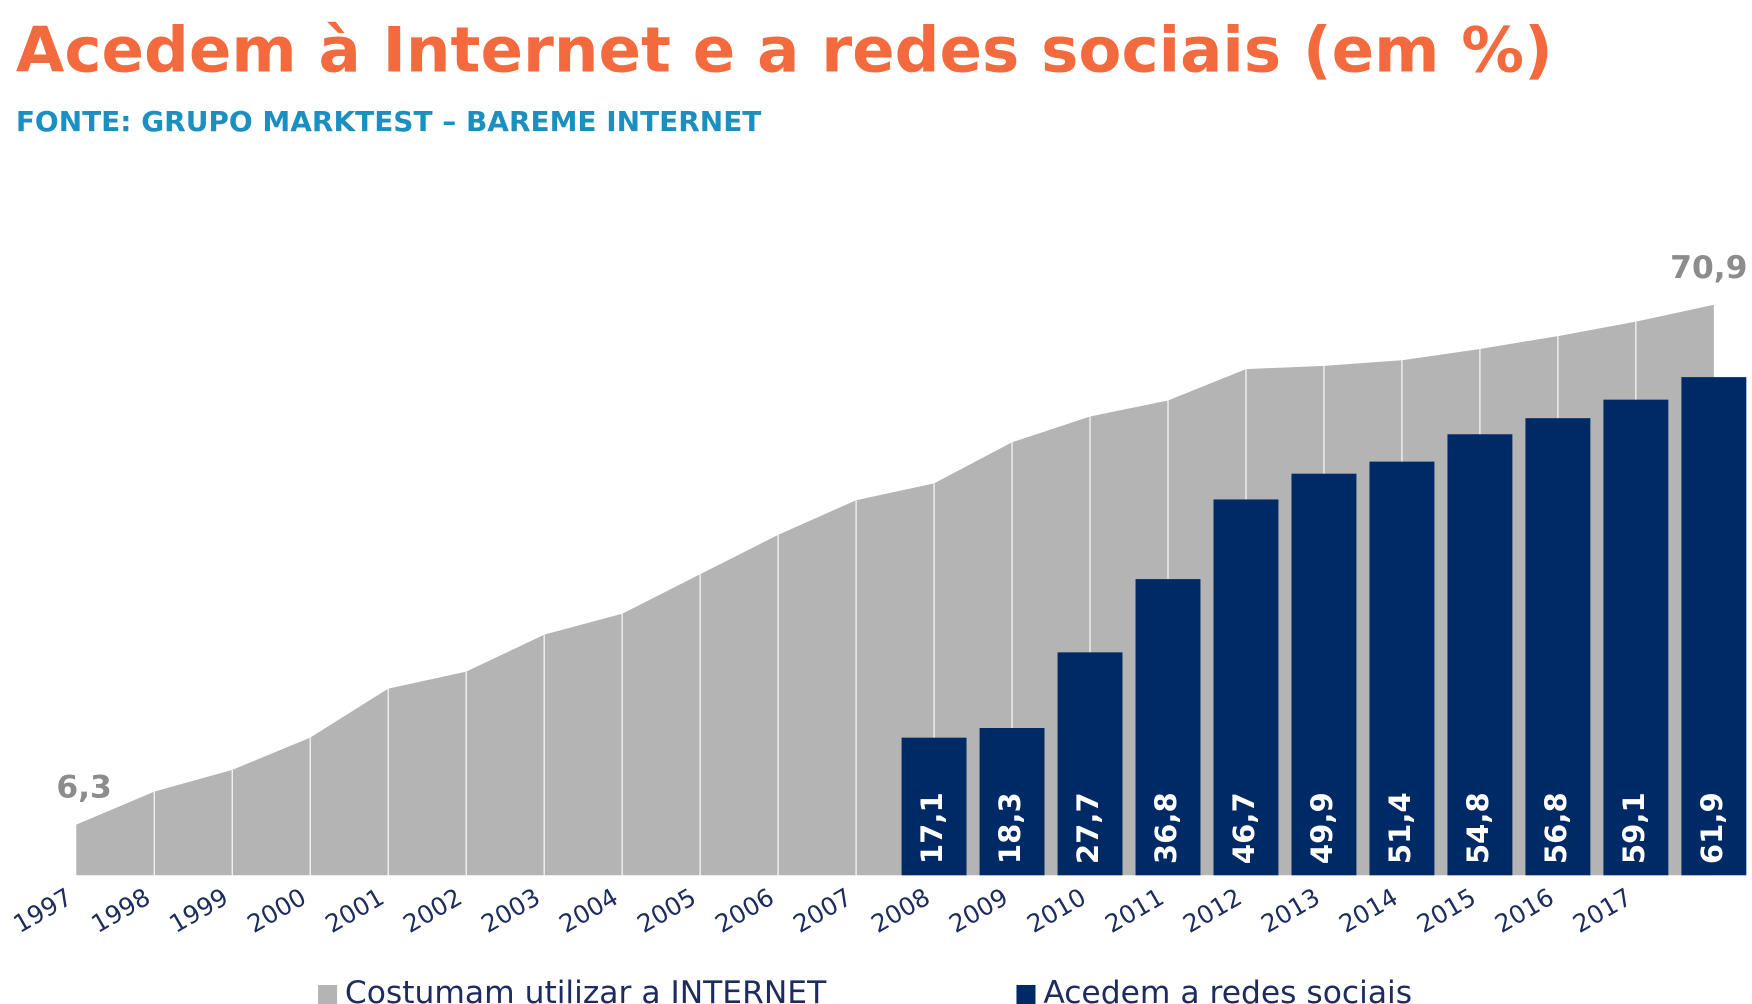  Describe the element at coordinates (1088, 828) in the screenshot. I see `data-label: 27,7` at that location.